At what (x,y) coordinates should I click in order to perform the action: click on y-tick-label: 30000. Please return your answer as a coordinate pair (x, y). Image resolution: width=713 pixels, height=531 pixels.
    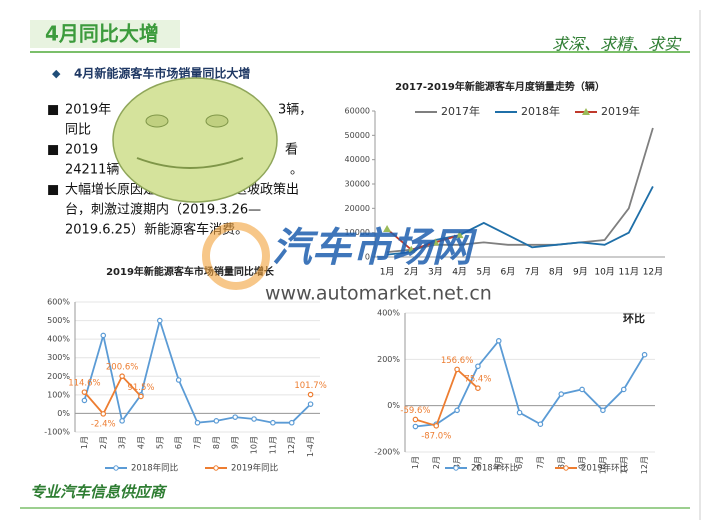
    Looking at the image, I should click on (357, 184).